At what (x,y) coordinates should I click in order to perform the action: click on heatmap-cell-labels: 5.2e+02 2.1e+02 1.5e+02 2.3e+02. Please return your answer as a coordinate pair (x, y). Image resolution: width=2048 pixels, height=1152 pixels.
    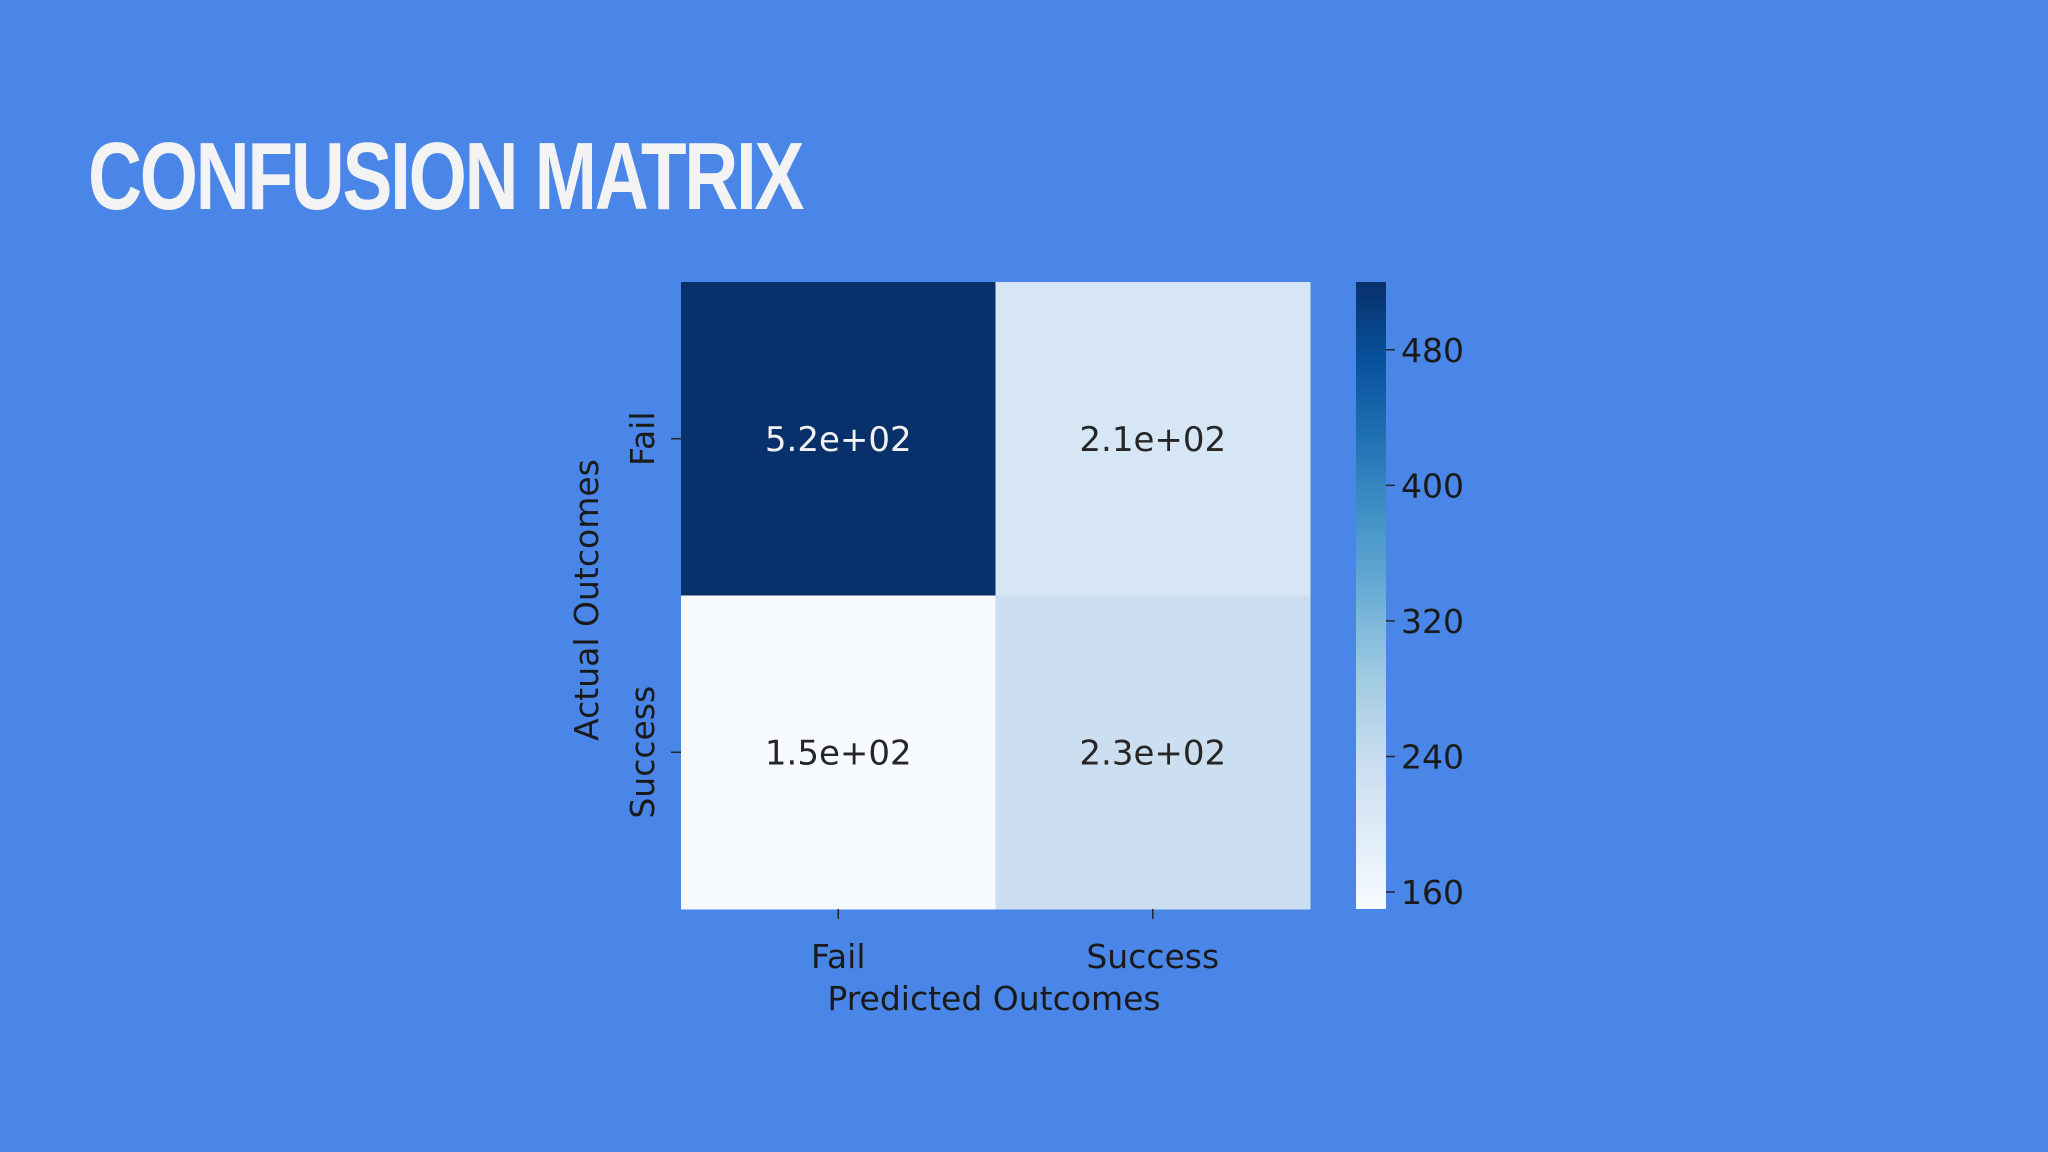
    Looking at the image, I should click on (995, 597).